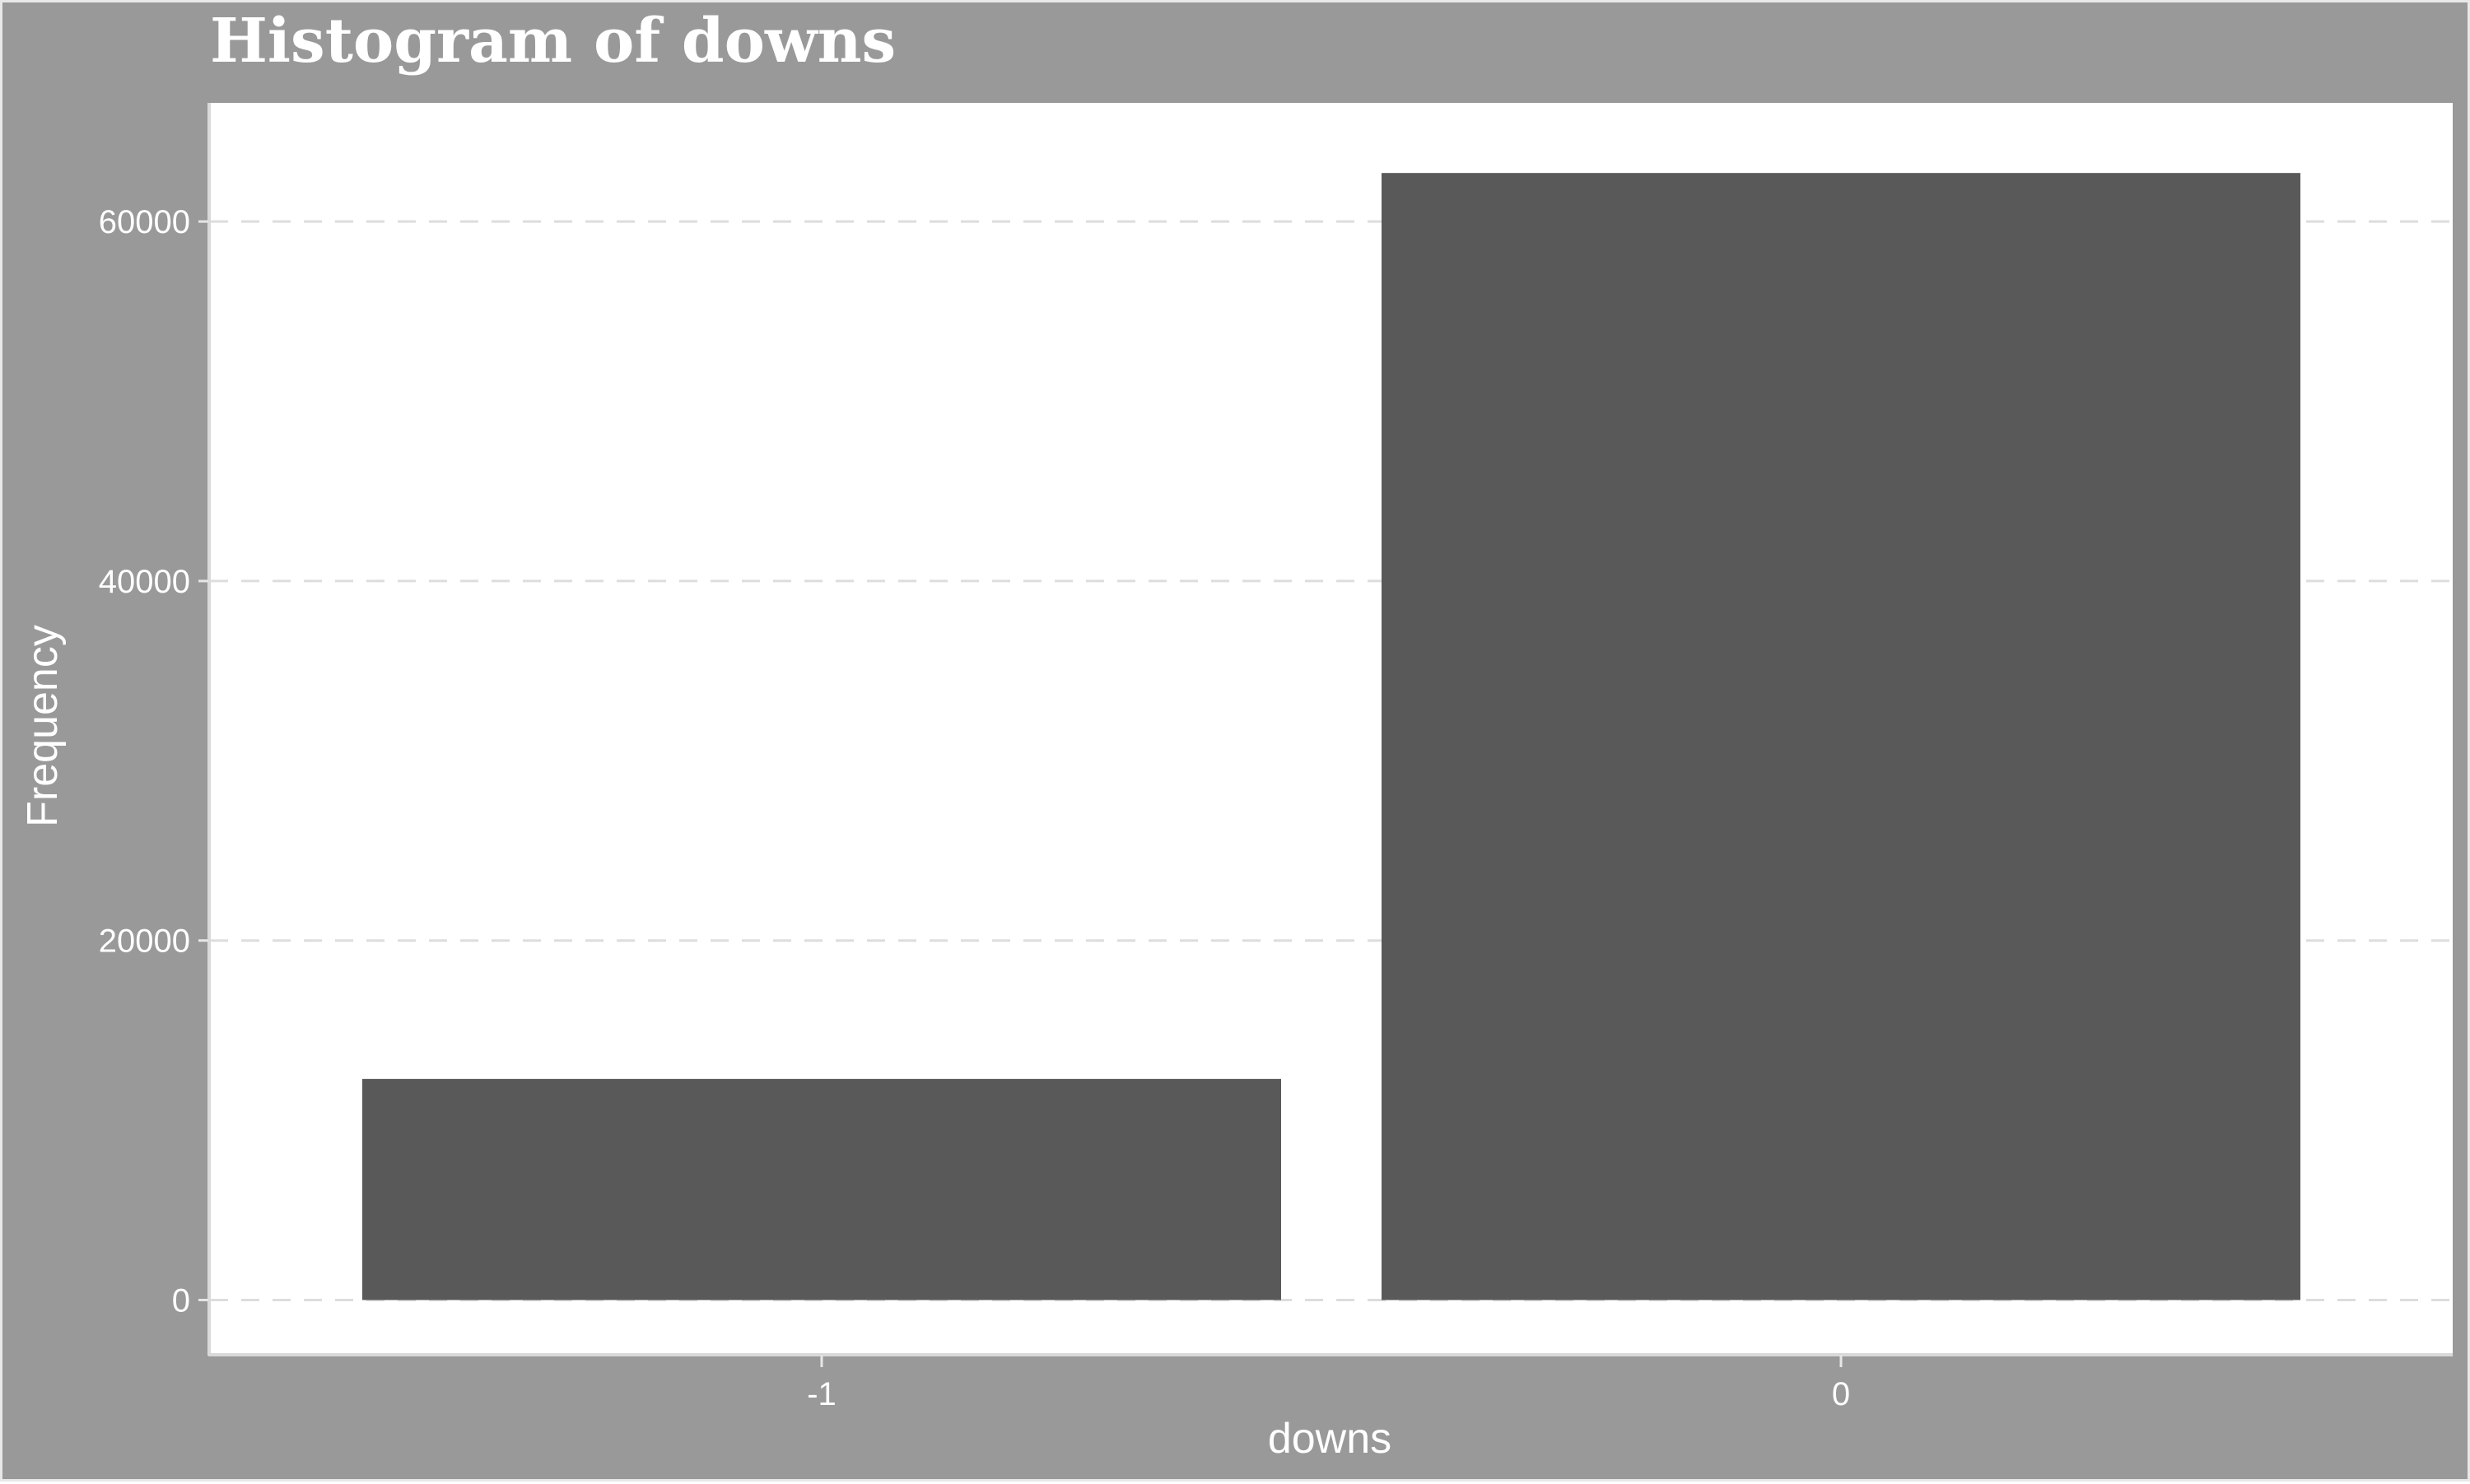 This screenshot has width=2470, height=1484. I want to click on x-tick-label: 0, so click(1841, 1394).